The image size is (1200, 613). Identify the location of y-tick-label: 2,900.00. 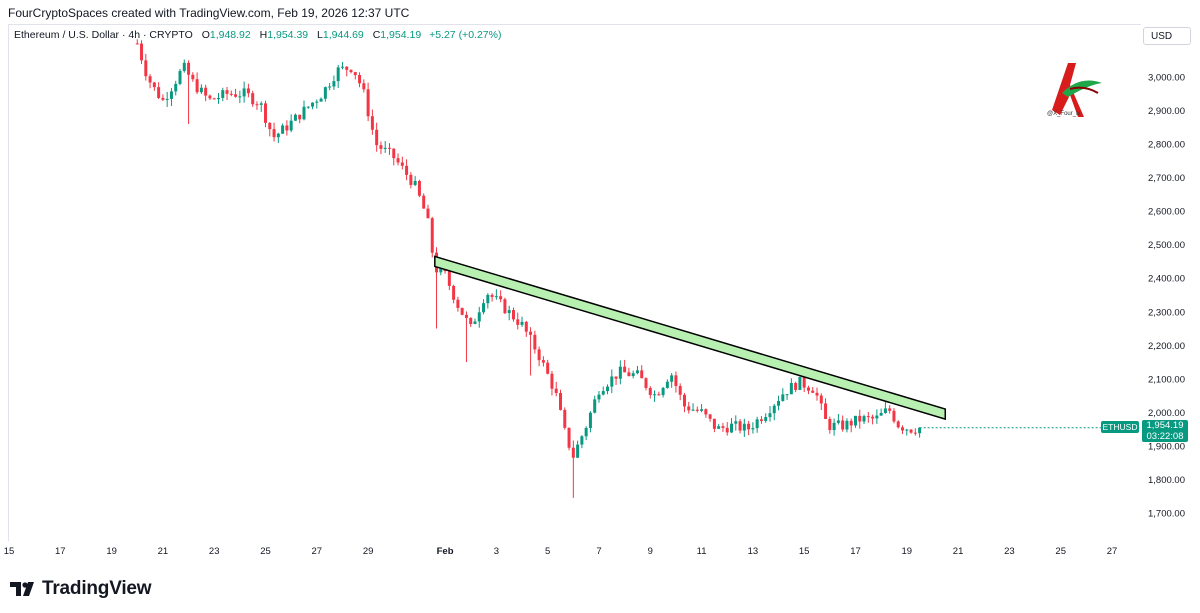
(1166, 111).